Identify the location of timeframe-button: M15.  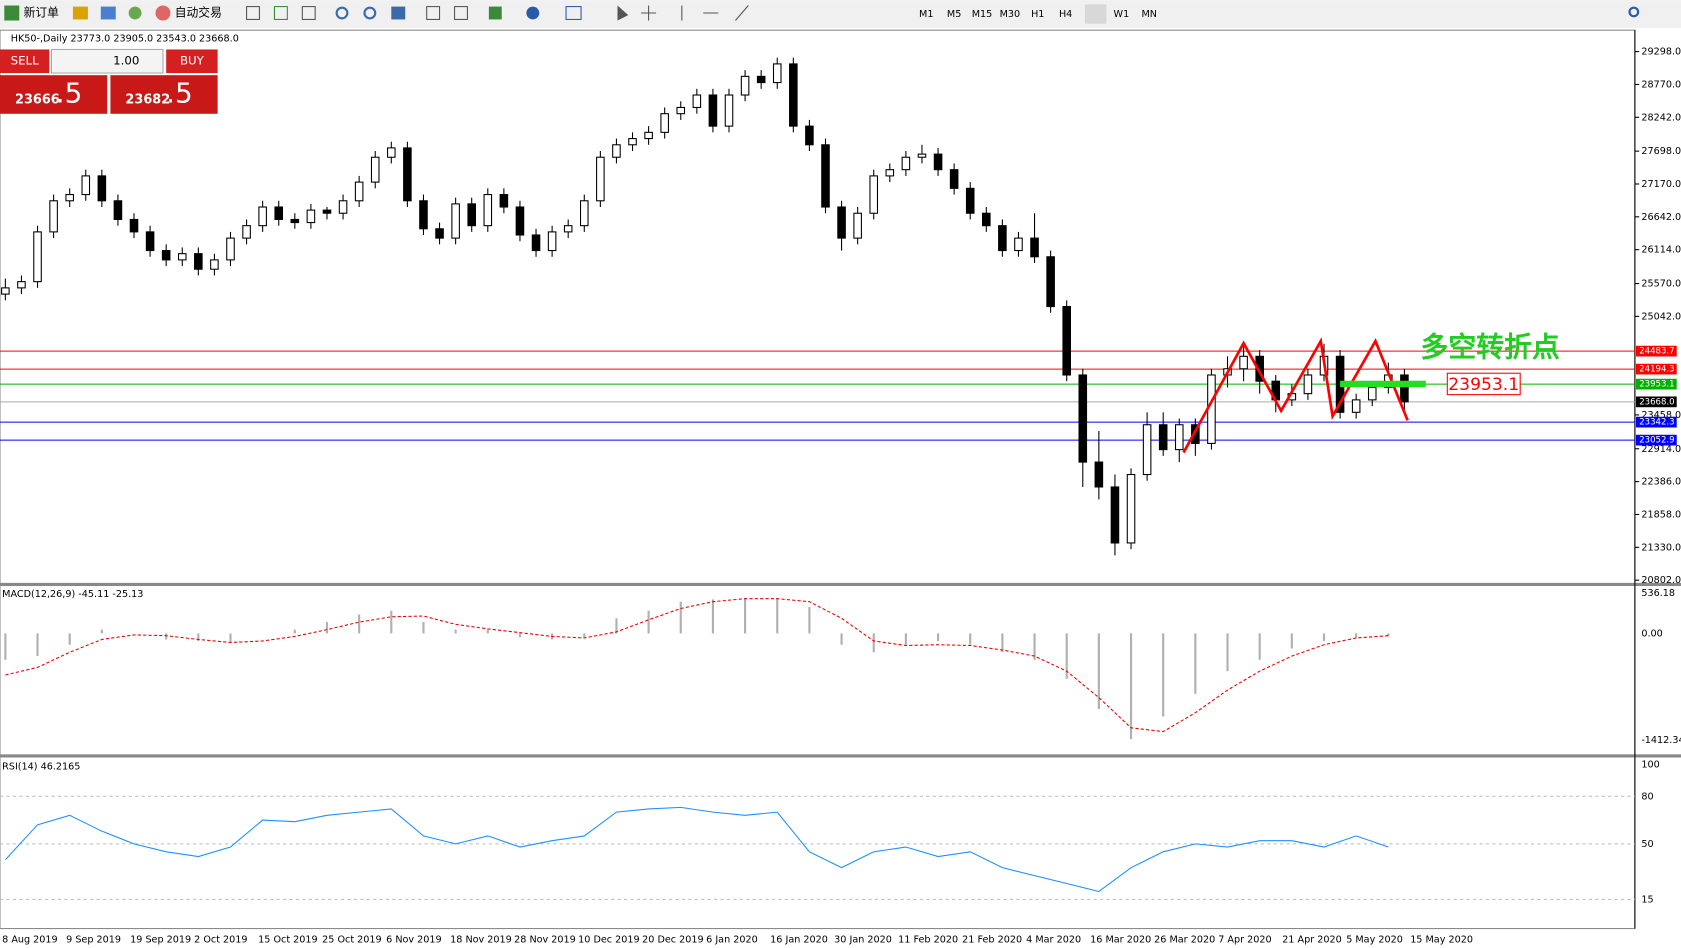
(982, 14).